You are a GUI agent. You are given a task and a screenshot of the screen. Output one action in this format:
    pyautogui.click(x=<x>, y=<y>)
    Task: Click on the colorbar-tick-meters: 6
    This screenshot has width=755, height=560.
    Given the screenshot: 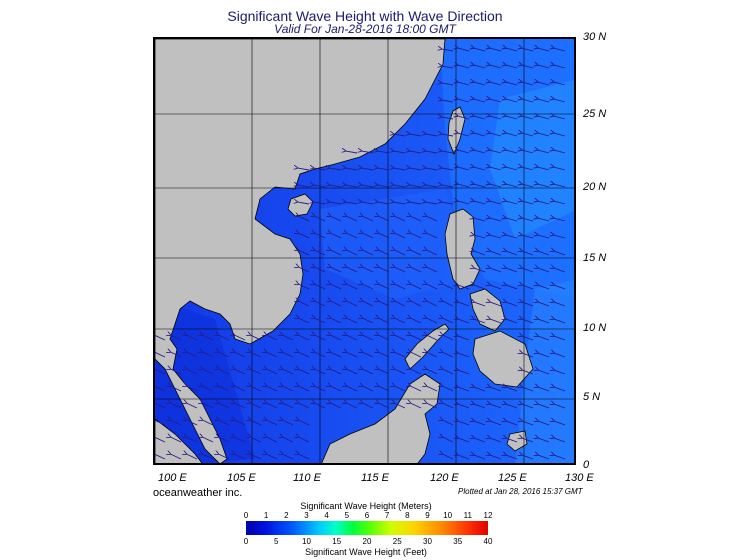 What is the action you would take?
    pyautogui.click(x=367, y=515)
    